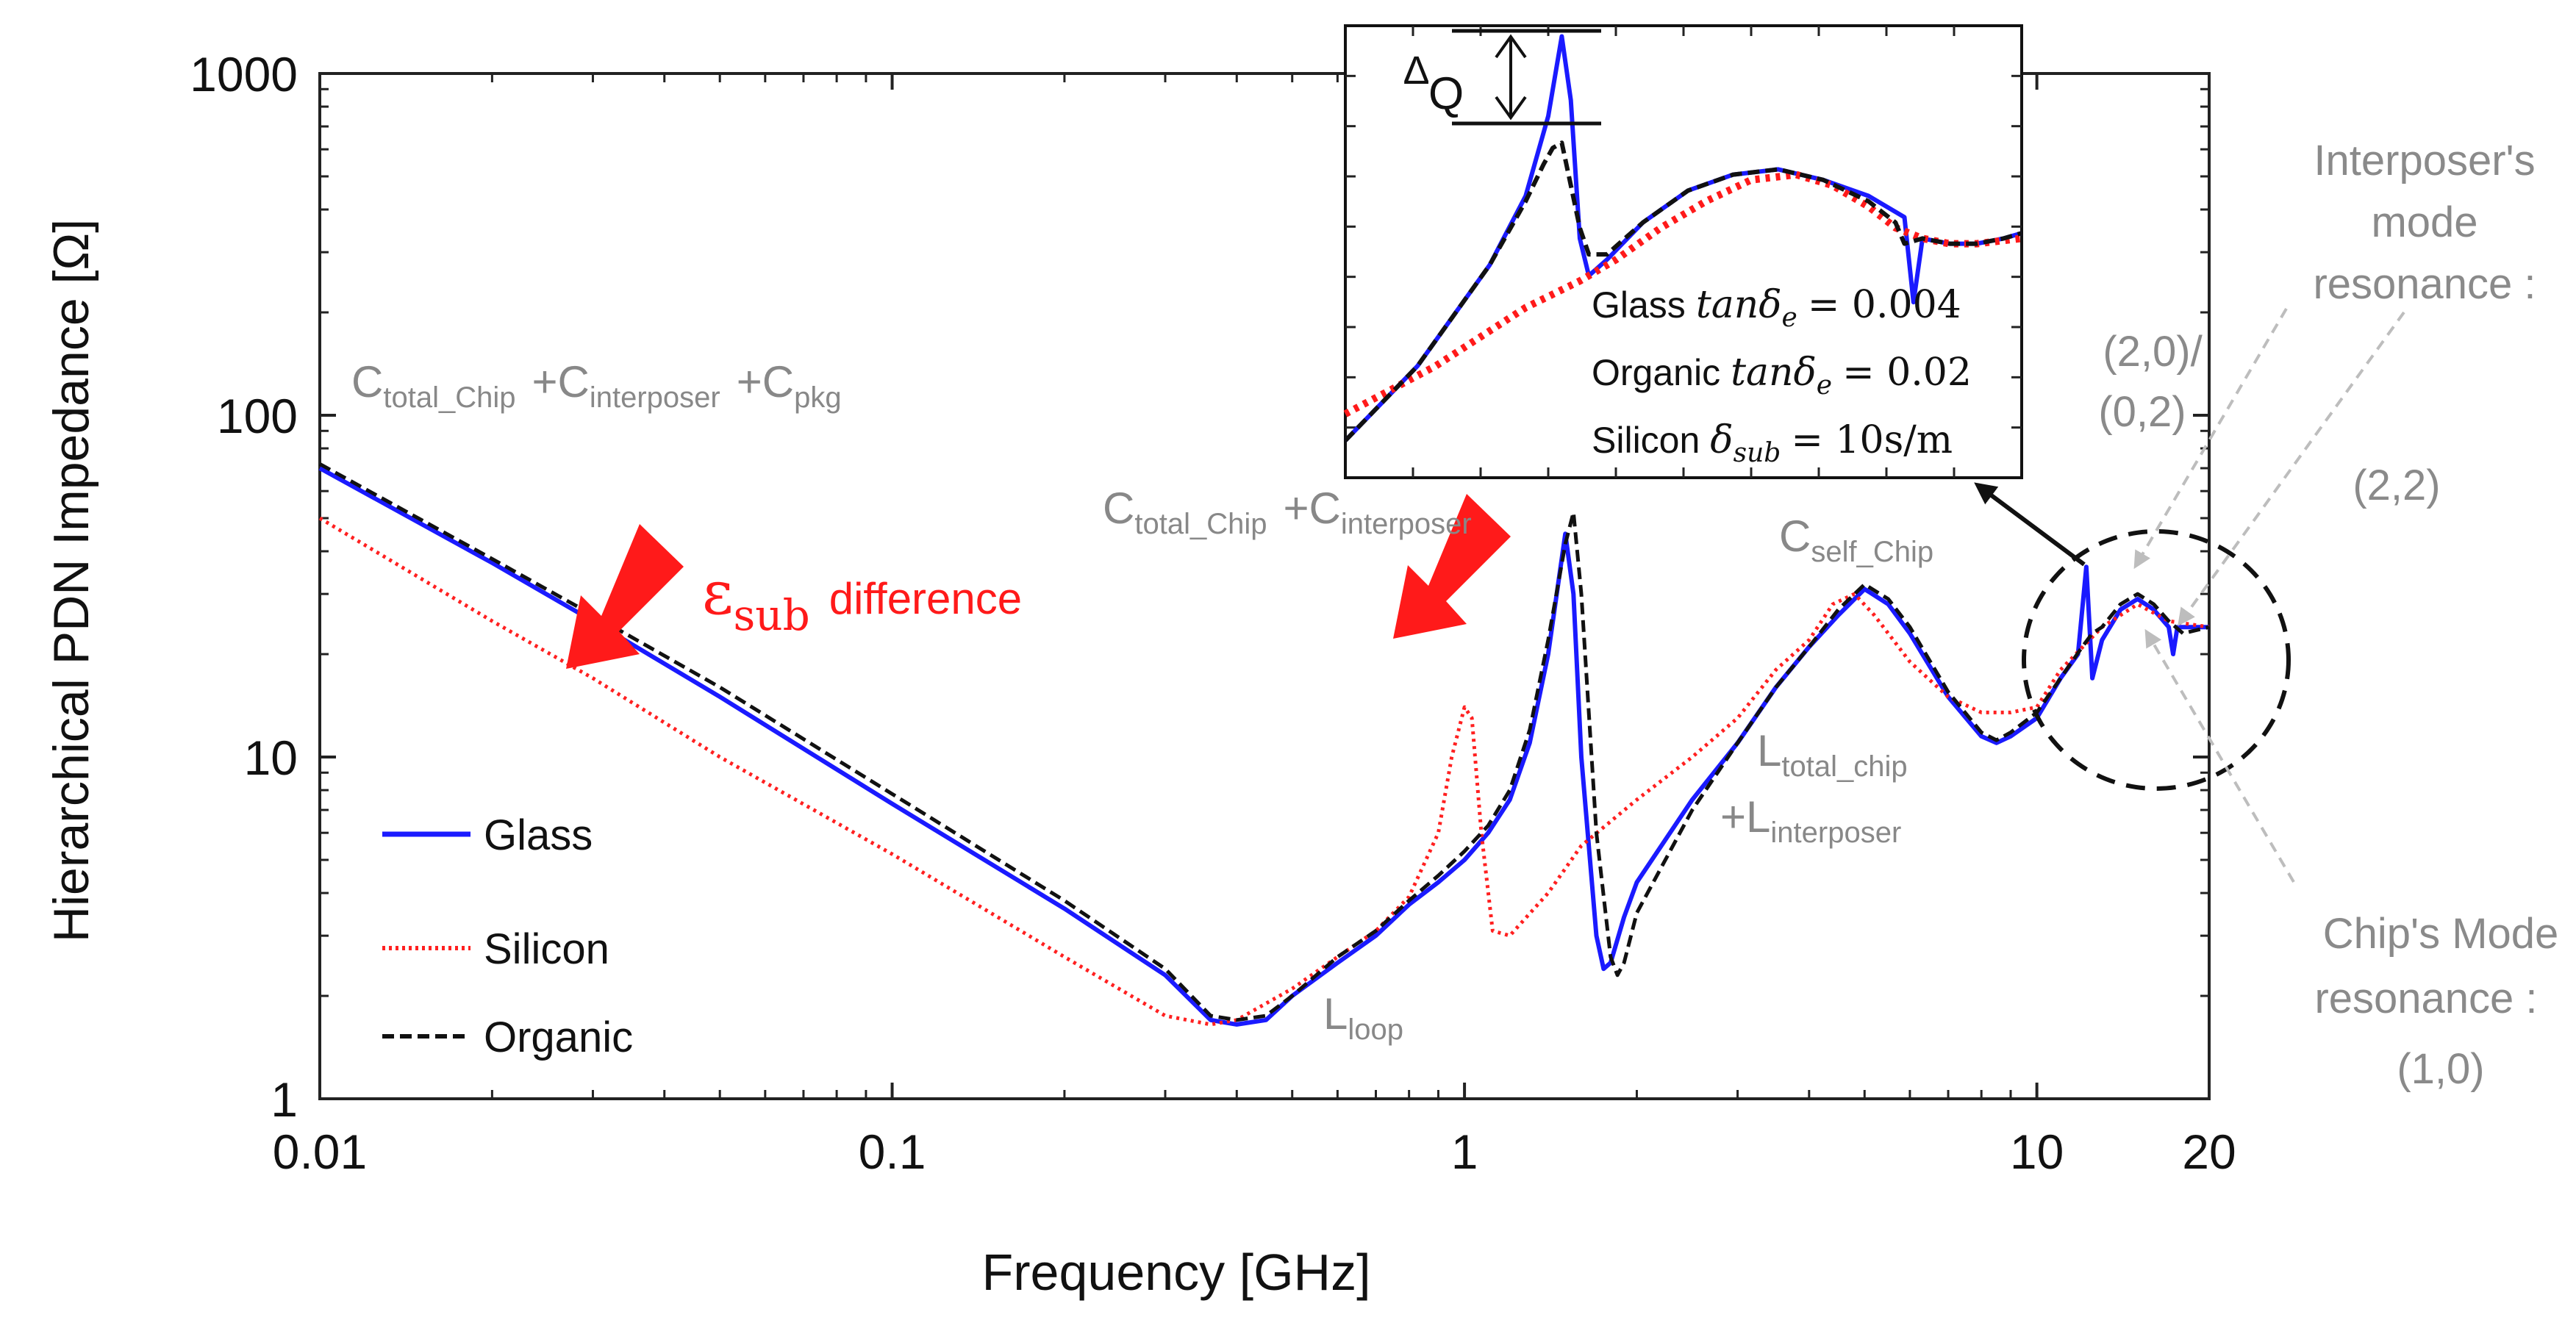 Image resolution: width=2576 pixels, height=1320 pixels. I want to click on mode-circle, so click(2156, 660).